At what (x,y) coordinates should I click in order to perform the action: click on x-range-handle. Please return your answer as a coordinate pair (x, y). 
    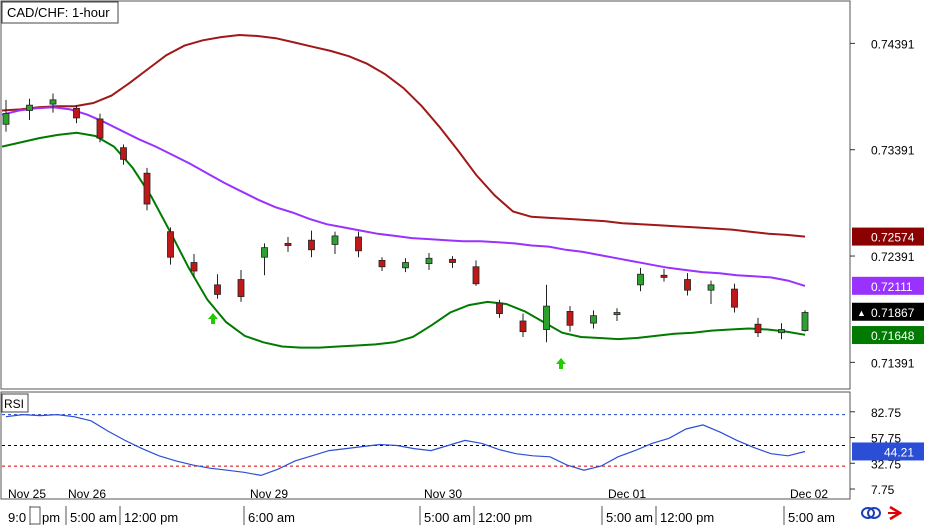
    Looking at the image, I should click on (35, 515).